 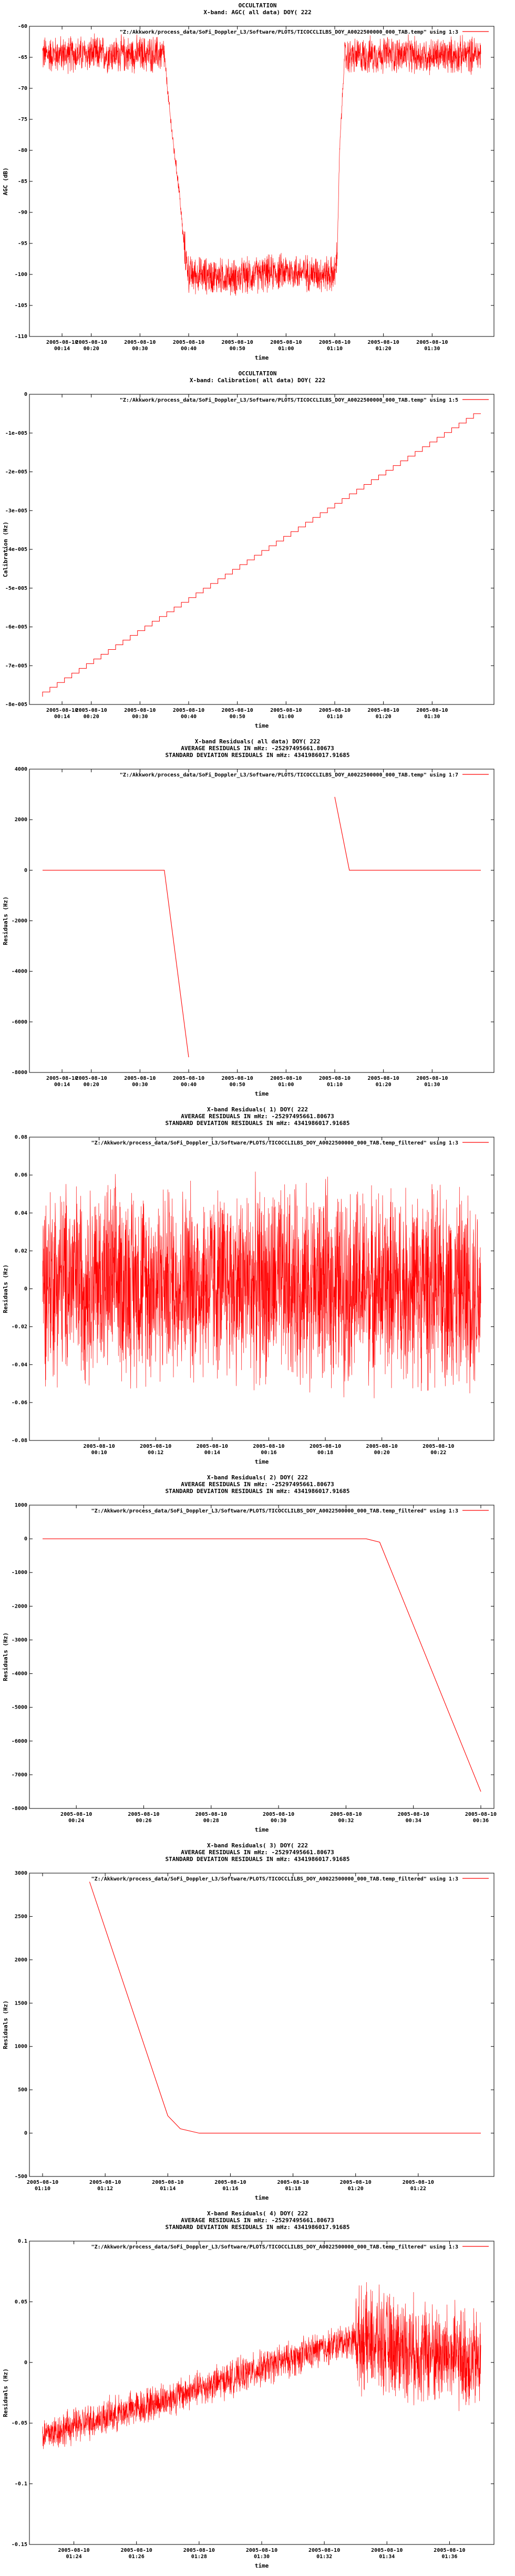 I want to click on chart-5-xtick-time: 00:32, so click(x=346, y=1821).